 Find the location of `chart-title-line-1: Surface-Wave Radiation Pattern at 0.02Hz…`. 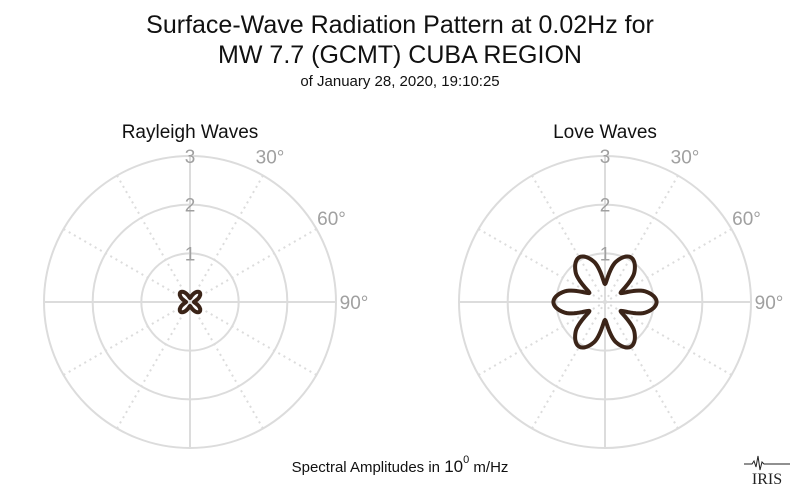

chart-title-line-1: Surface-Wave Radiation Pattern at 0.02Hz… is located at coordinates (400, 25).